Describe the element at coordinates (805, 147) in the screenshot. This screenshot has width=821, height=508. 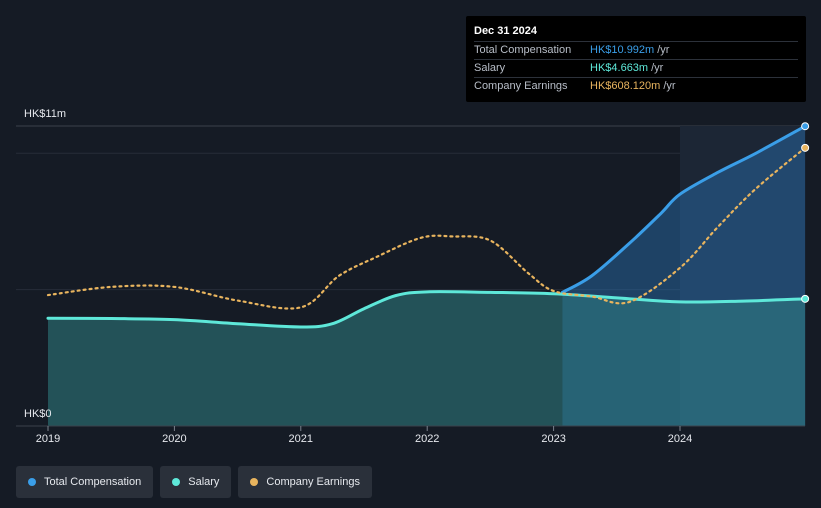
I see `endpoint-company-earnings` at that location.